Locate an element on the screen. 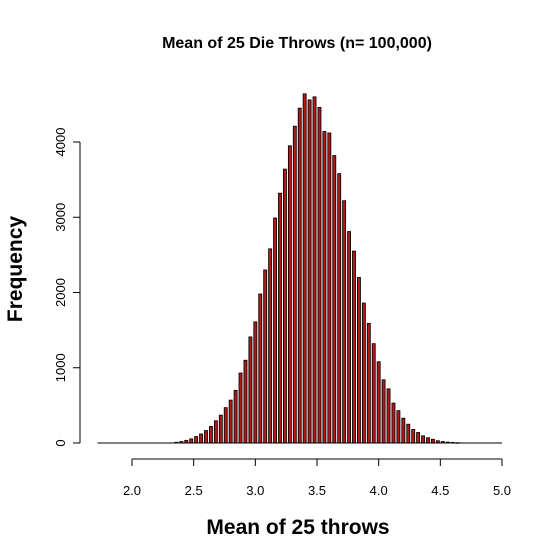  y-tick-label: 0 is located at coordinates (60, 442).